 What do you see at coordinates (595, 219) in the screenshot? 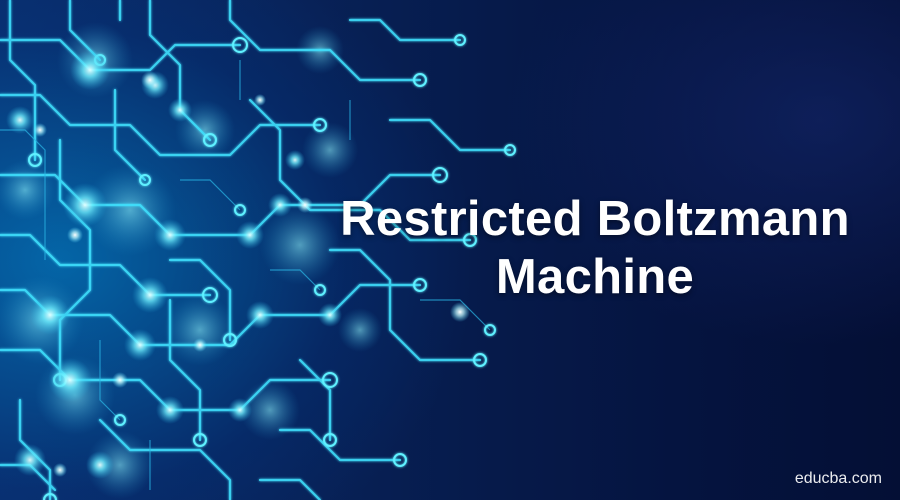
I see `banner-title-line-1: Restricted Boltzmann` at bounding box center [595, 219].